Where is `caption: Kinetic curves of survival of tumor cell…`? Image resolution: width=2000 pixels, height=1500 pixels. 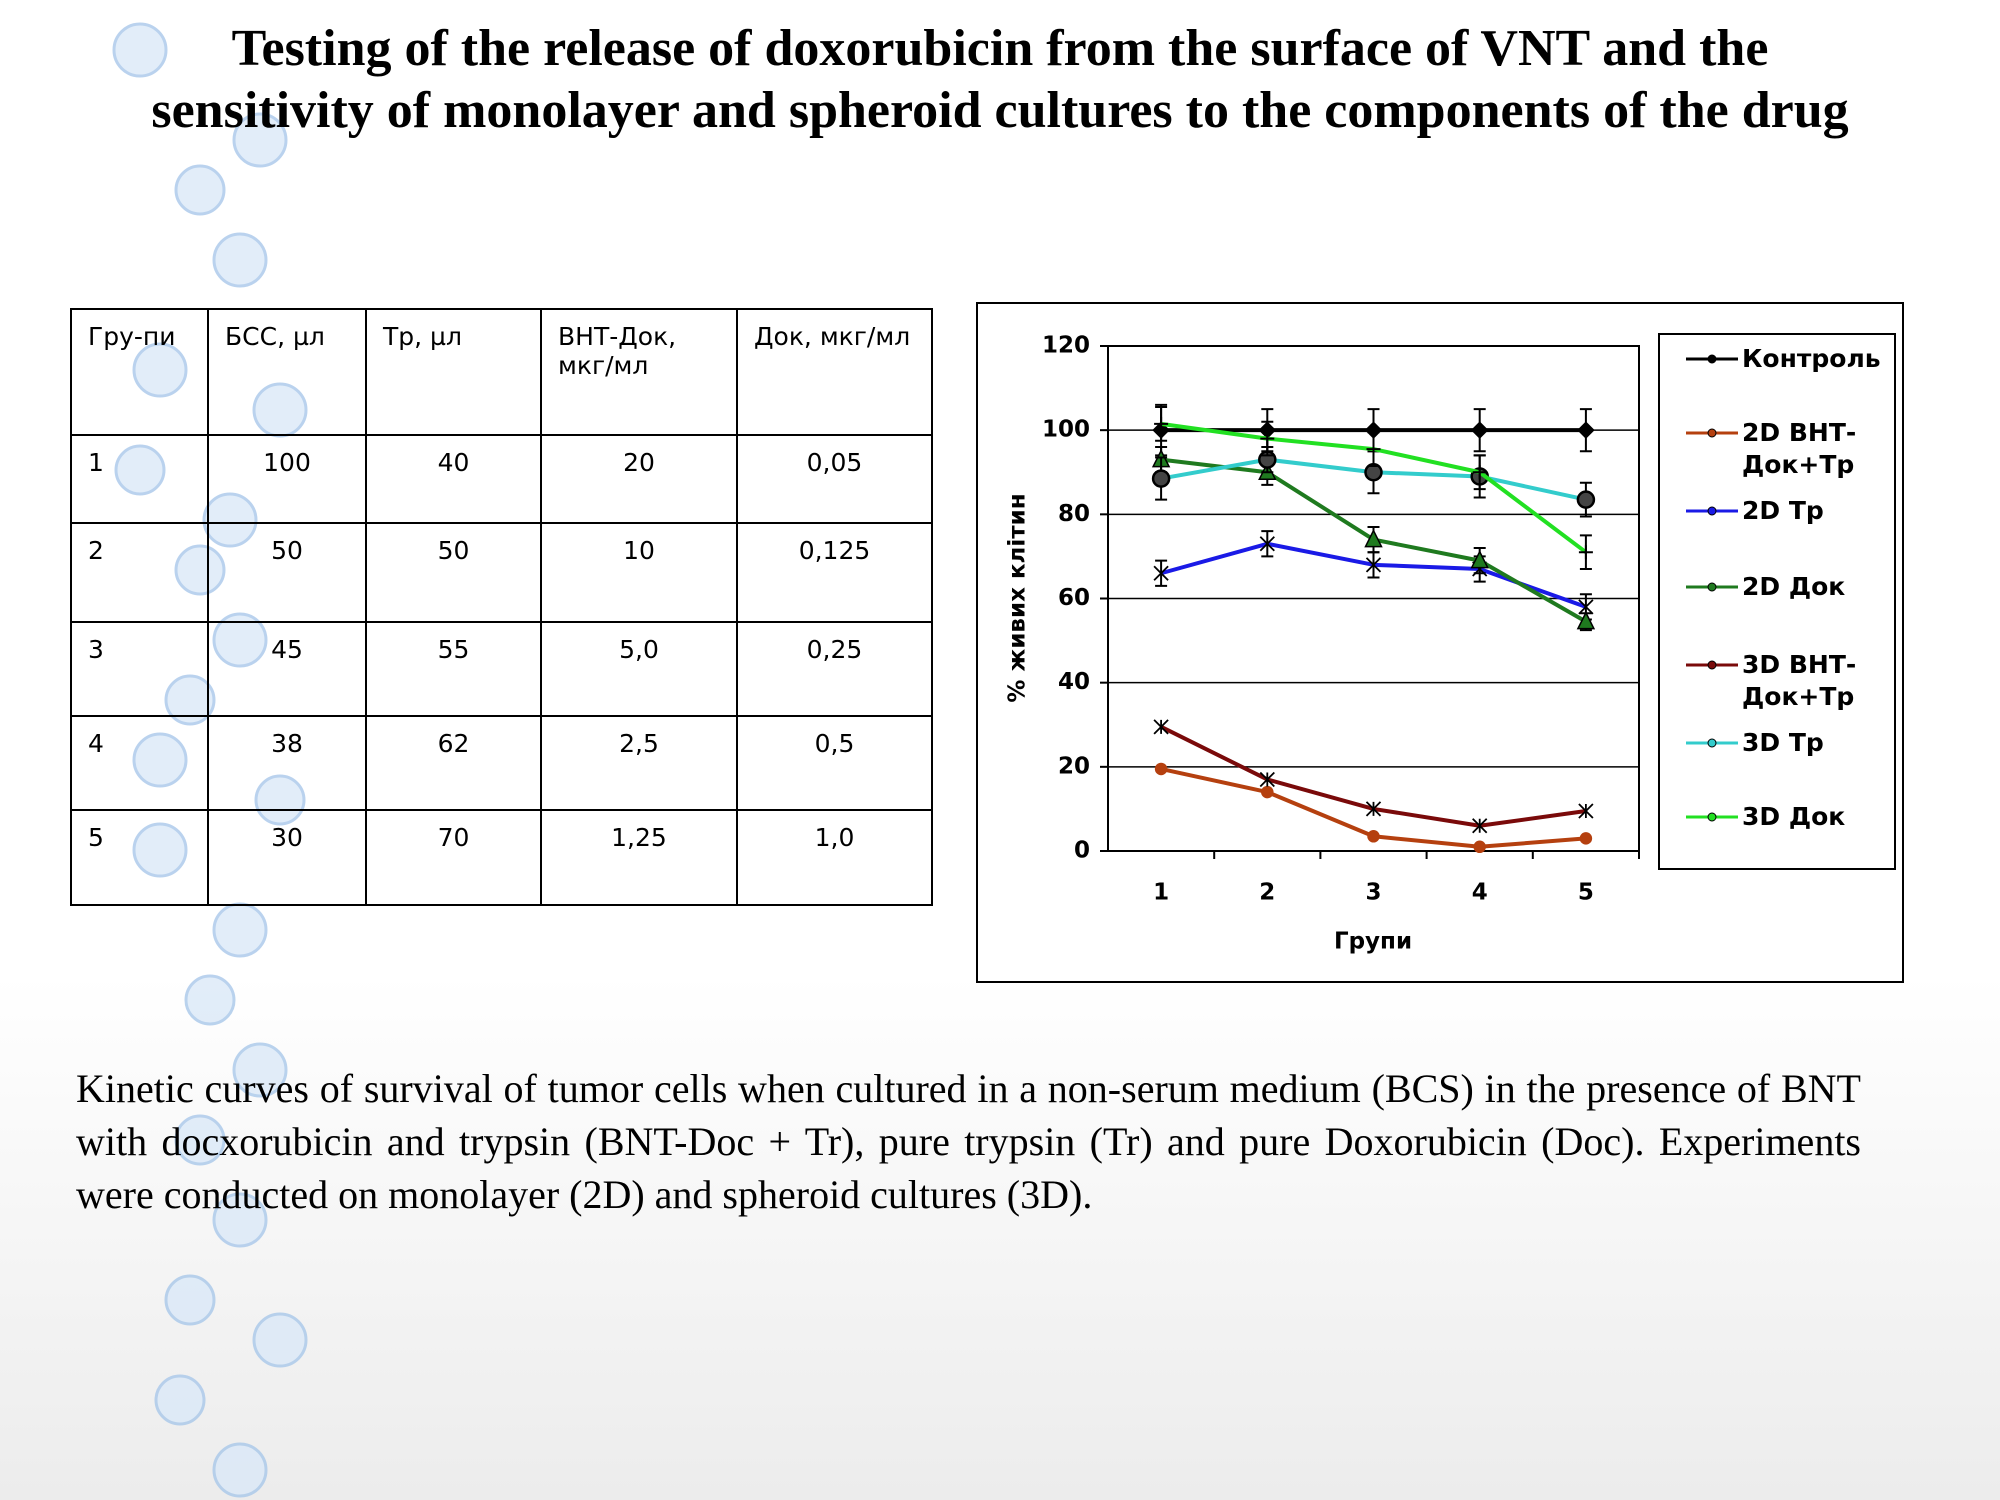
caption: Kinetic curves of survival of tumor cell… is located at coordinates (968, 1141).